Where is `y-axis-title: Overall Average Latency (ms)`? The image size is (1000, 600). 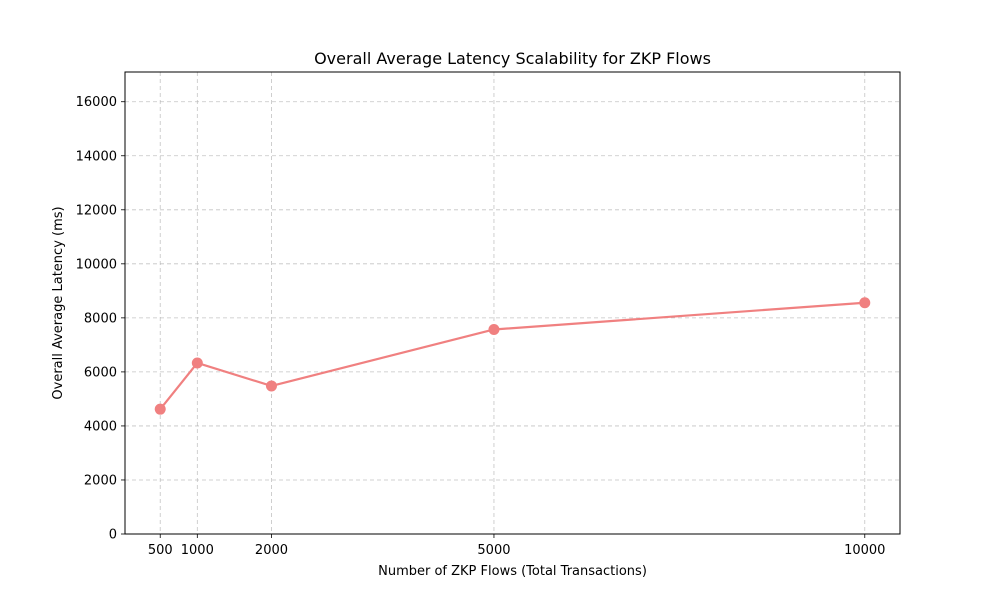 y-axis-title: Overall Average Latency (ms) is located at coordinates (58, 302).